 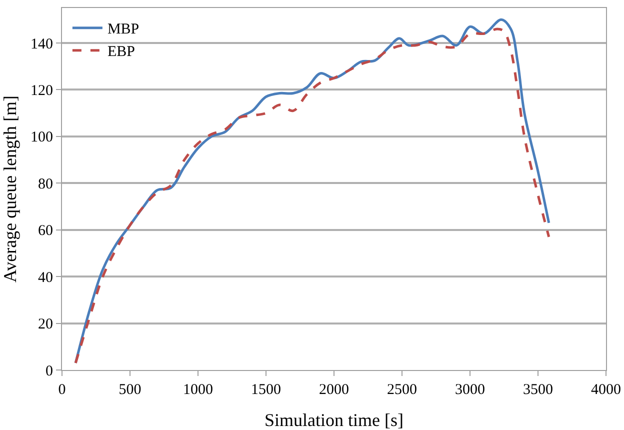 I want to click on legend-label: EBP, so click(x=121, y=52).